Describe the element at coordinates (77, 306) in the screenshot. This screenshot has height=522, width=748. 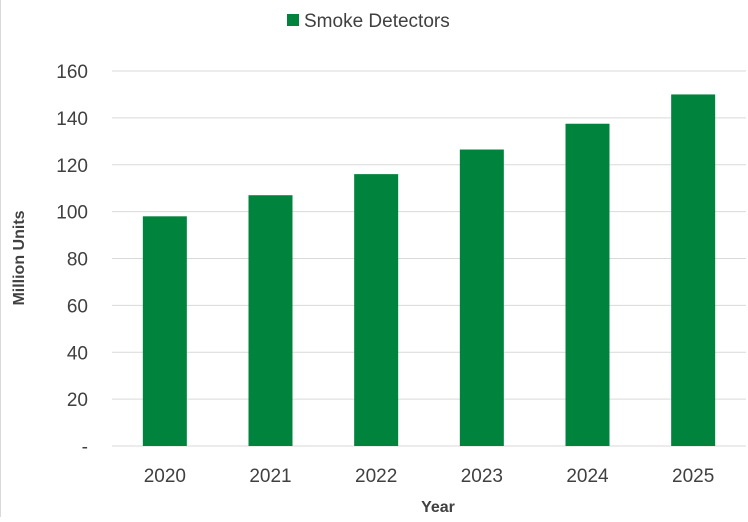
I see `y-tick-label: 60` at that location.